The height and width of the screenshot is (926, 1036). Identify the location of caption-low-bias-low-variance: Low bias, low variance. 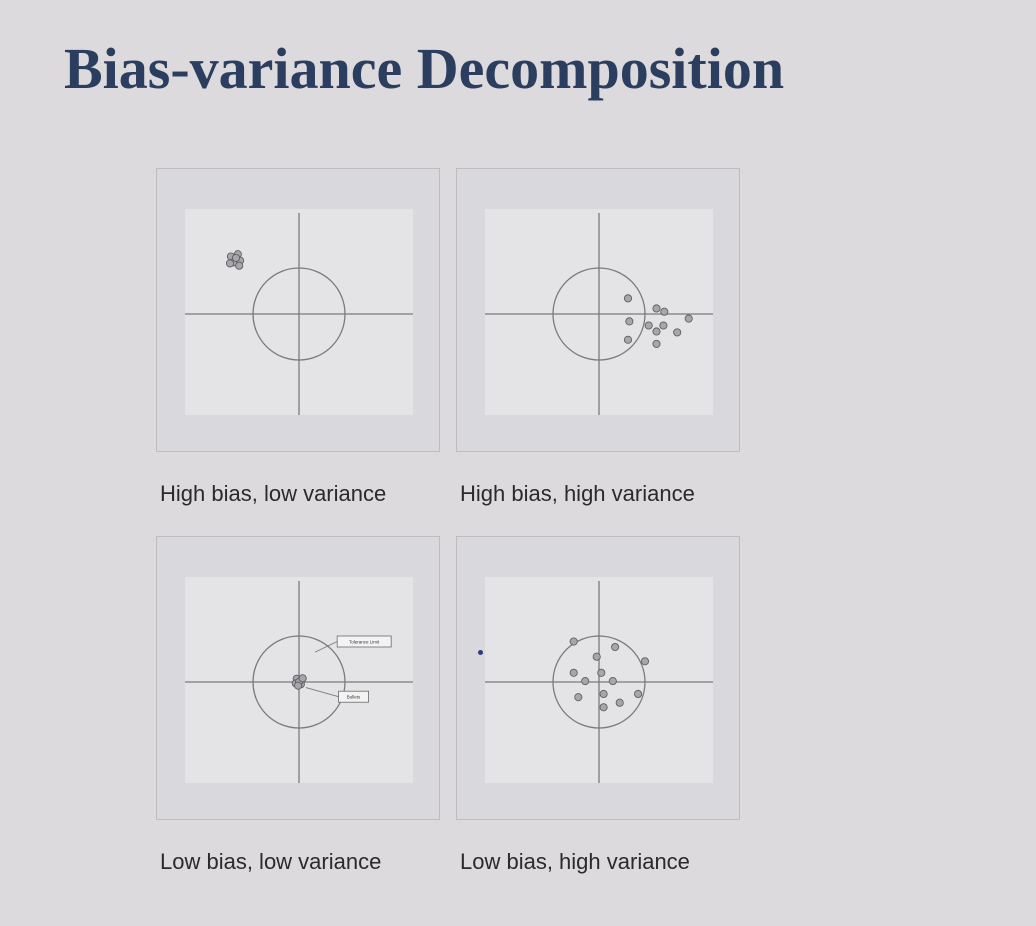
(271, 861).